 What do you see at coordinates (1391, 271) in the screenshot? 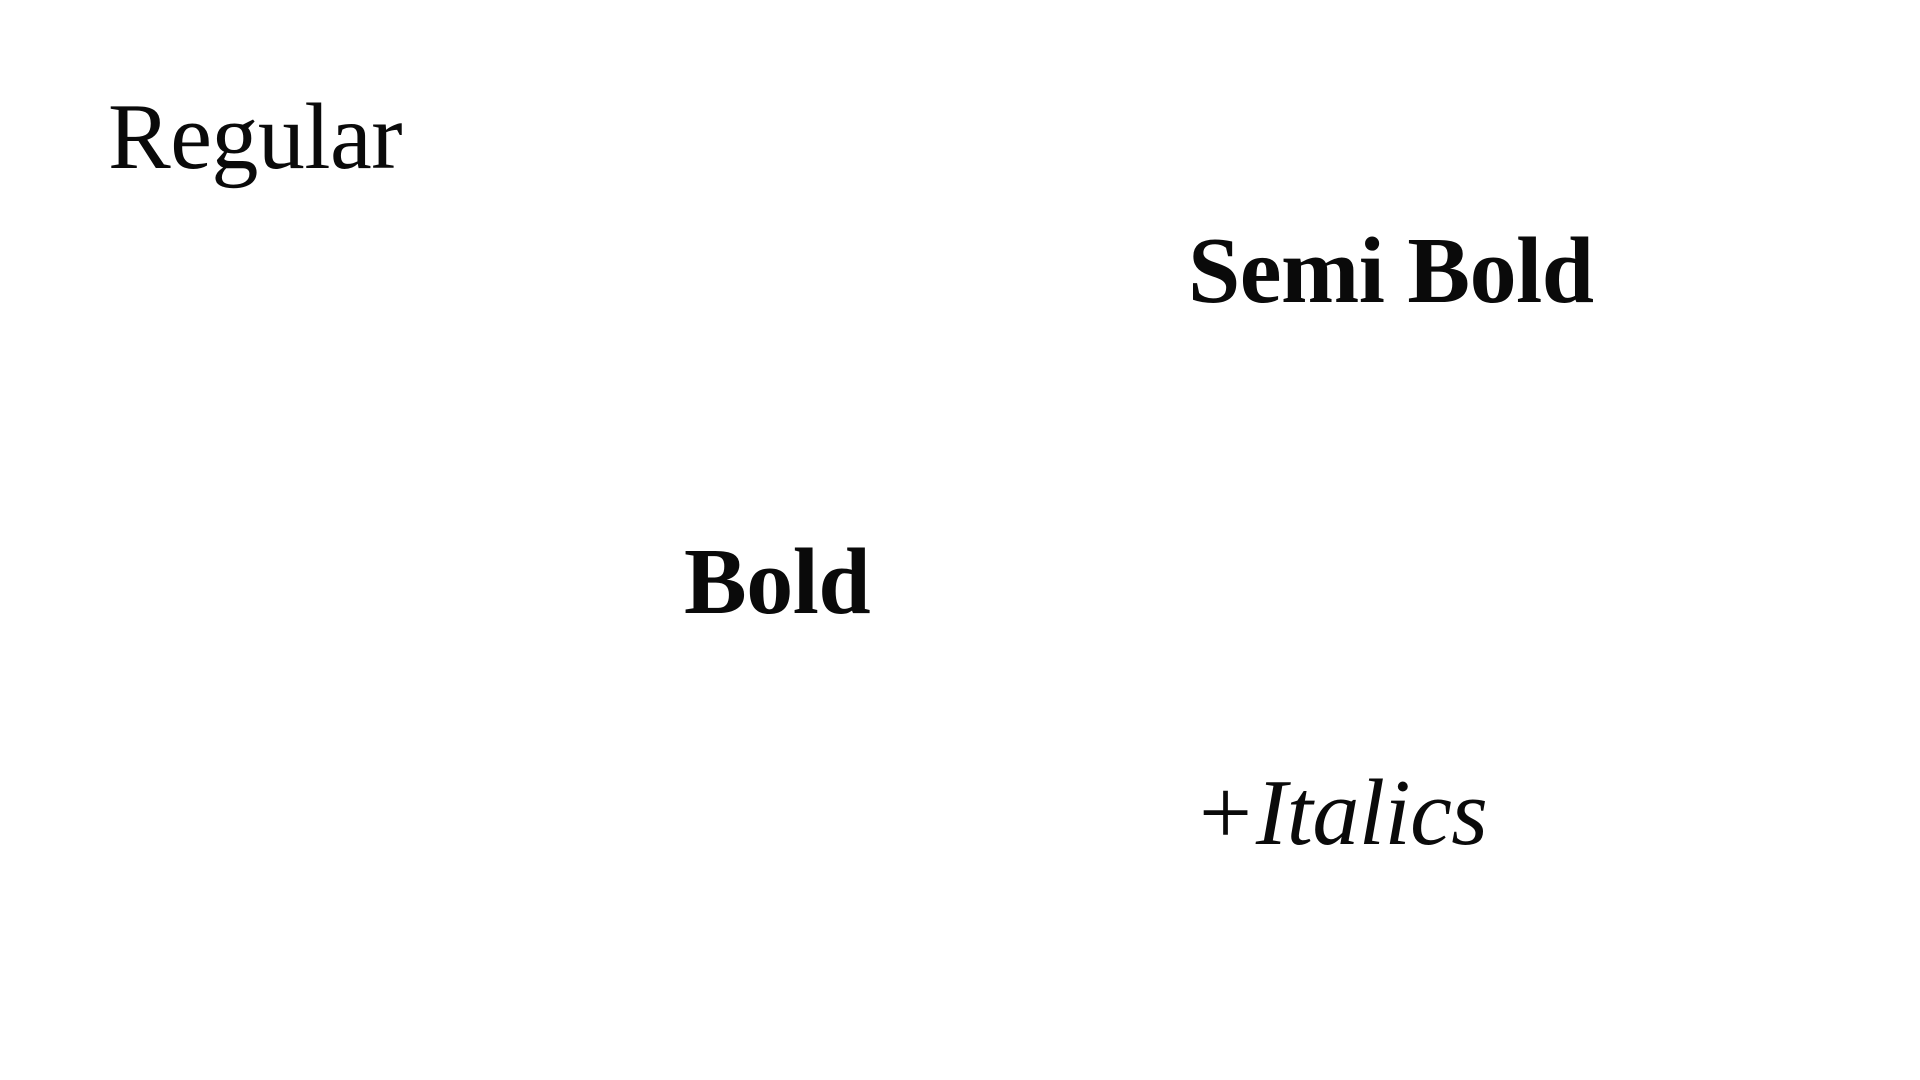
I see `semi-bold-weight-label: Semi Bold` at bounding box center [1391, 271].